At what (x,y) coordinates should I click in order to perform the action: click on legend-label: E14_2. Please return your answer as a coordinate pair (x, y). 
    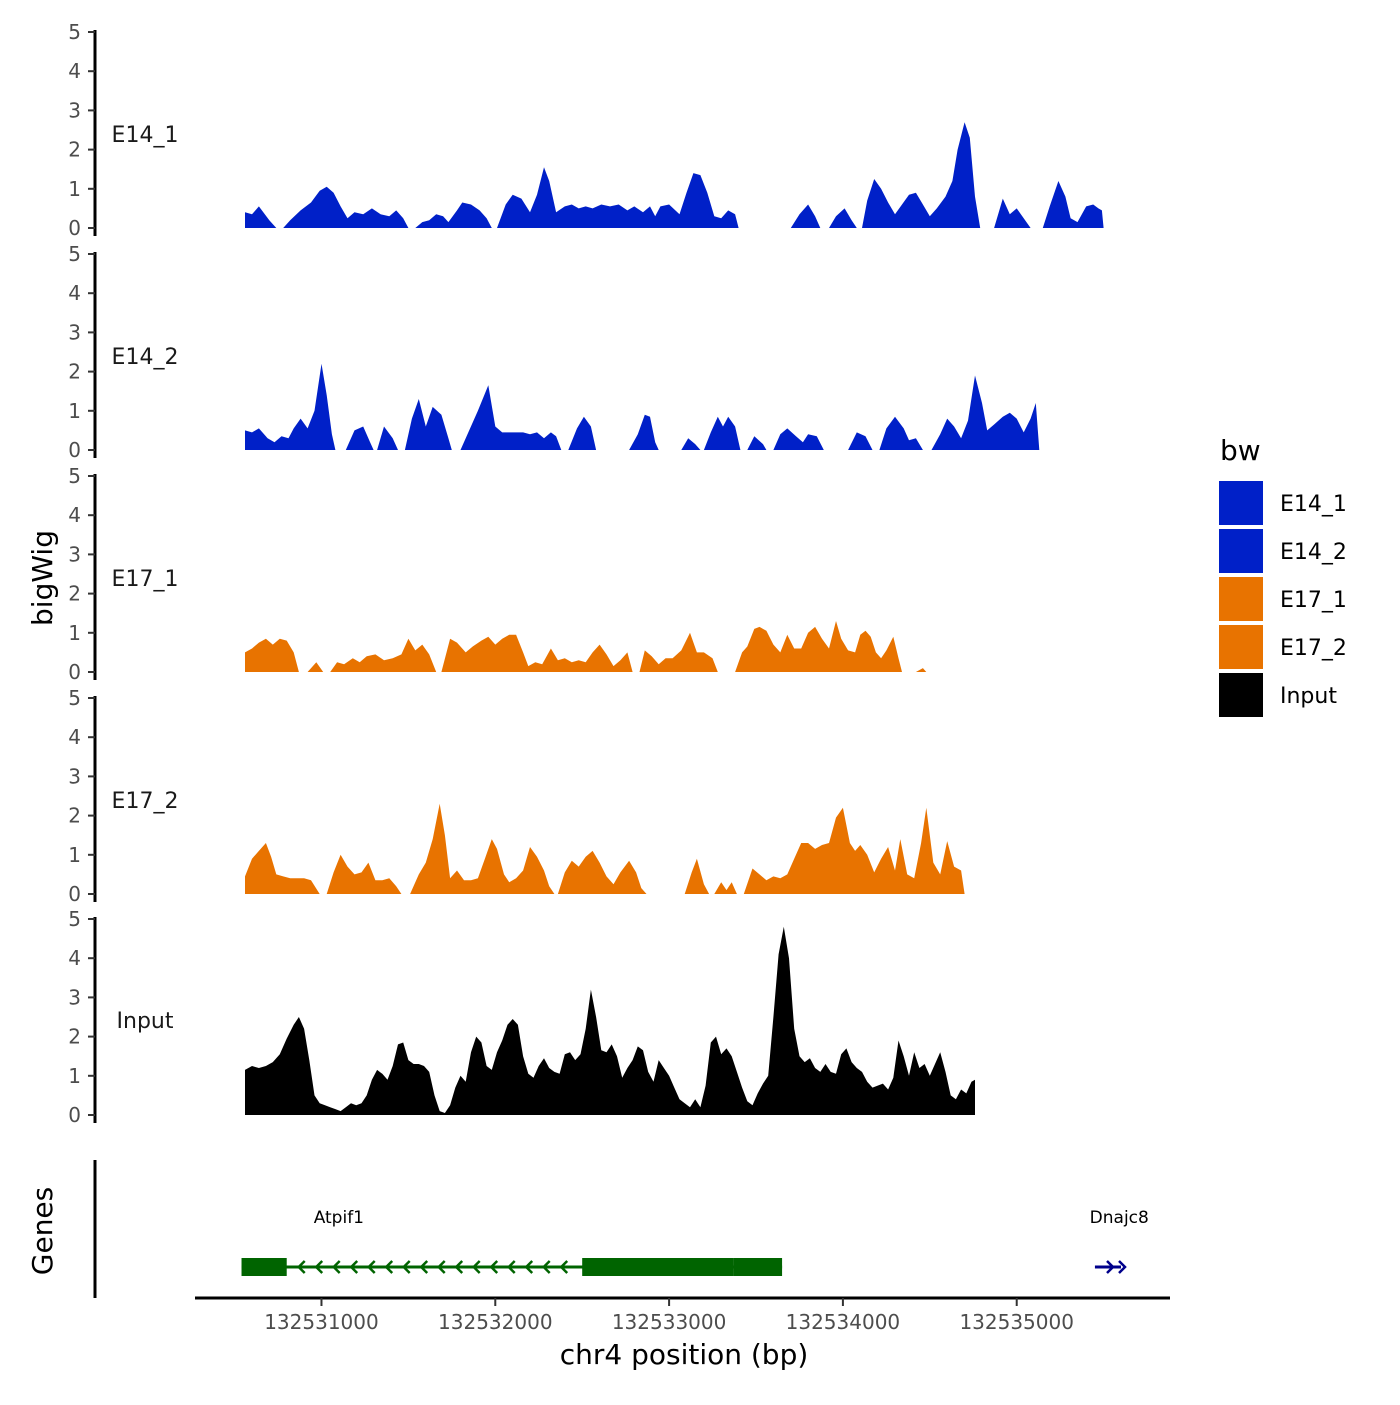
    Looking at the image, I should click on (1313, 552).